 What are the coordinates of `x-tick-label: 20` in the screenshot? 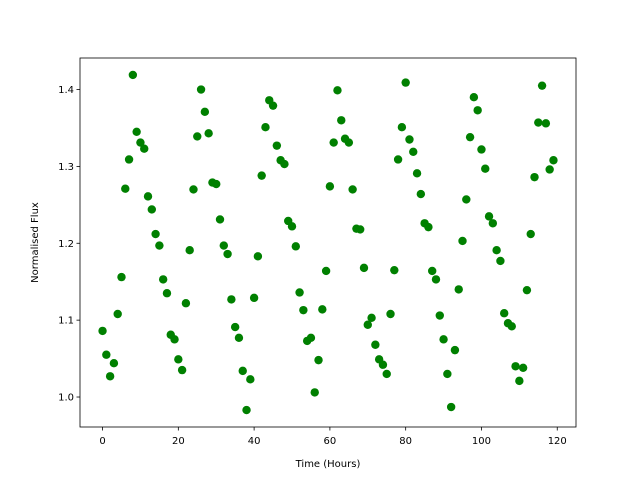 It's located at (178, 441).